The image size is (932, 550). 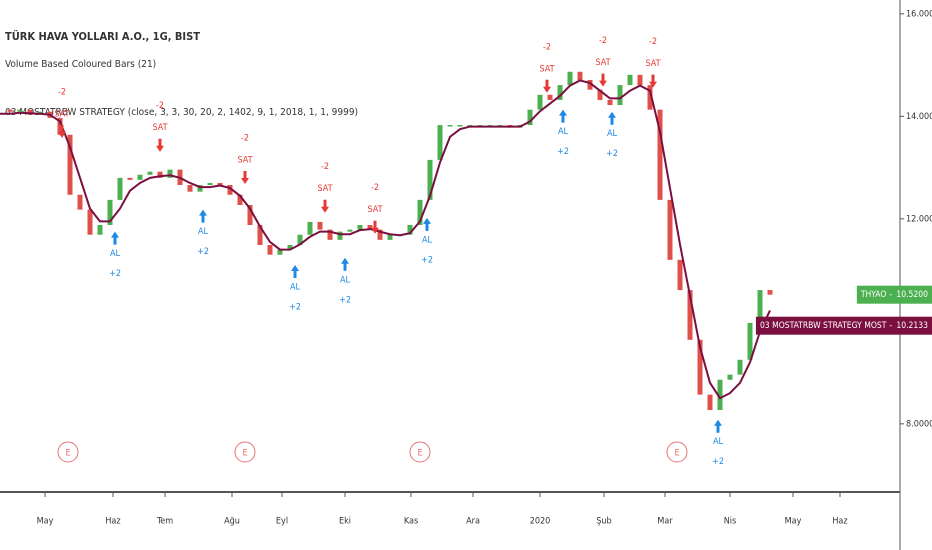 I want to click on price-tag-name: 03 MOSTATRBW STRATEGY MOST, so click(x=823, y=326).